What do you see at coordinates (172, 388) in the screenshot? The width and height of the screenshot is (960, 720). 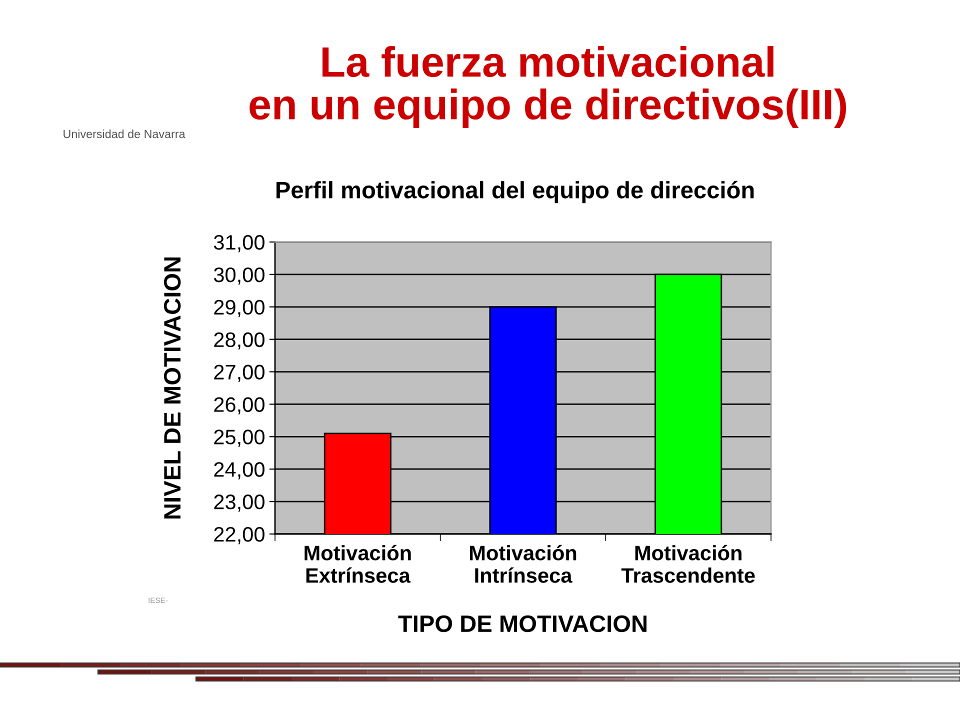 I see `y-axis-title: NIVEL DE MOTIVACION` at bounding box center [172, 388].